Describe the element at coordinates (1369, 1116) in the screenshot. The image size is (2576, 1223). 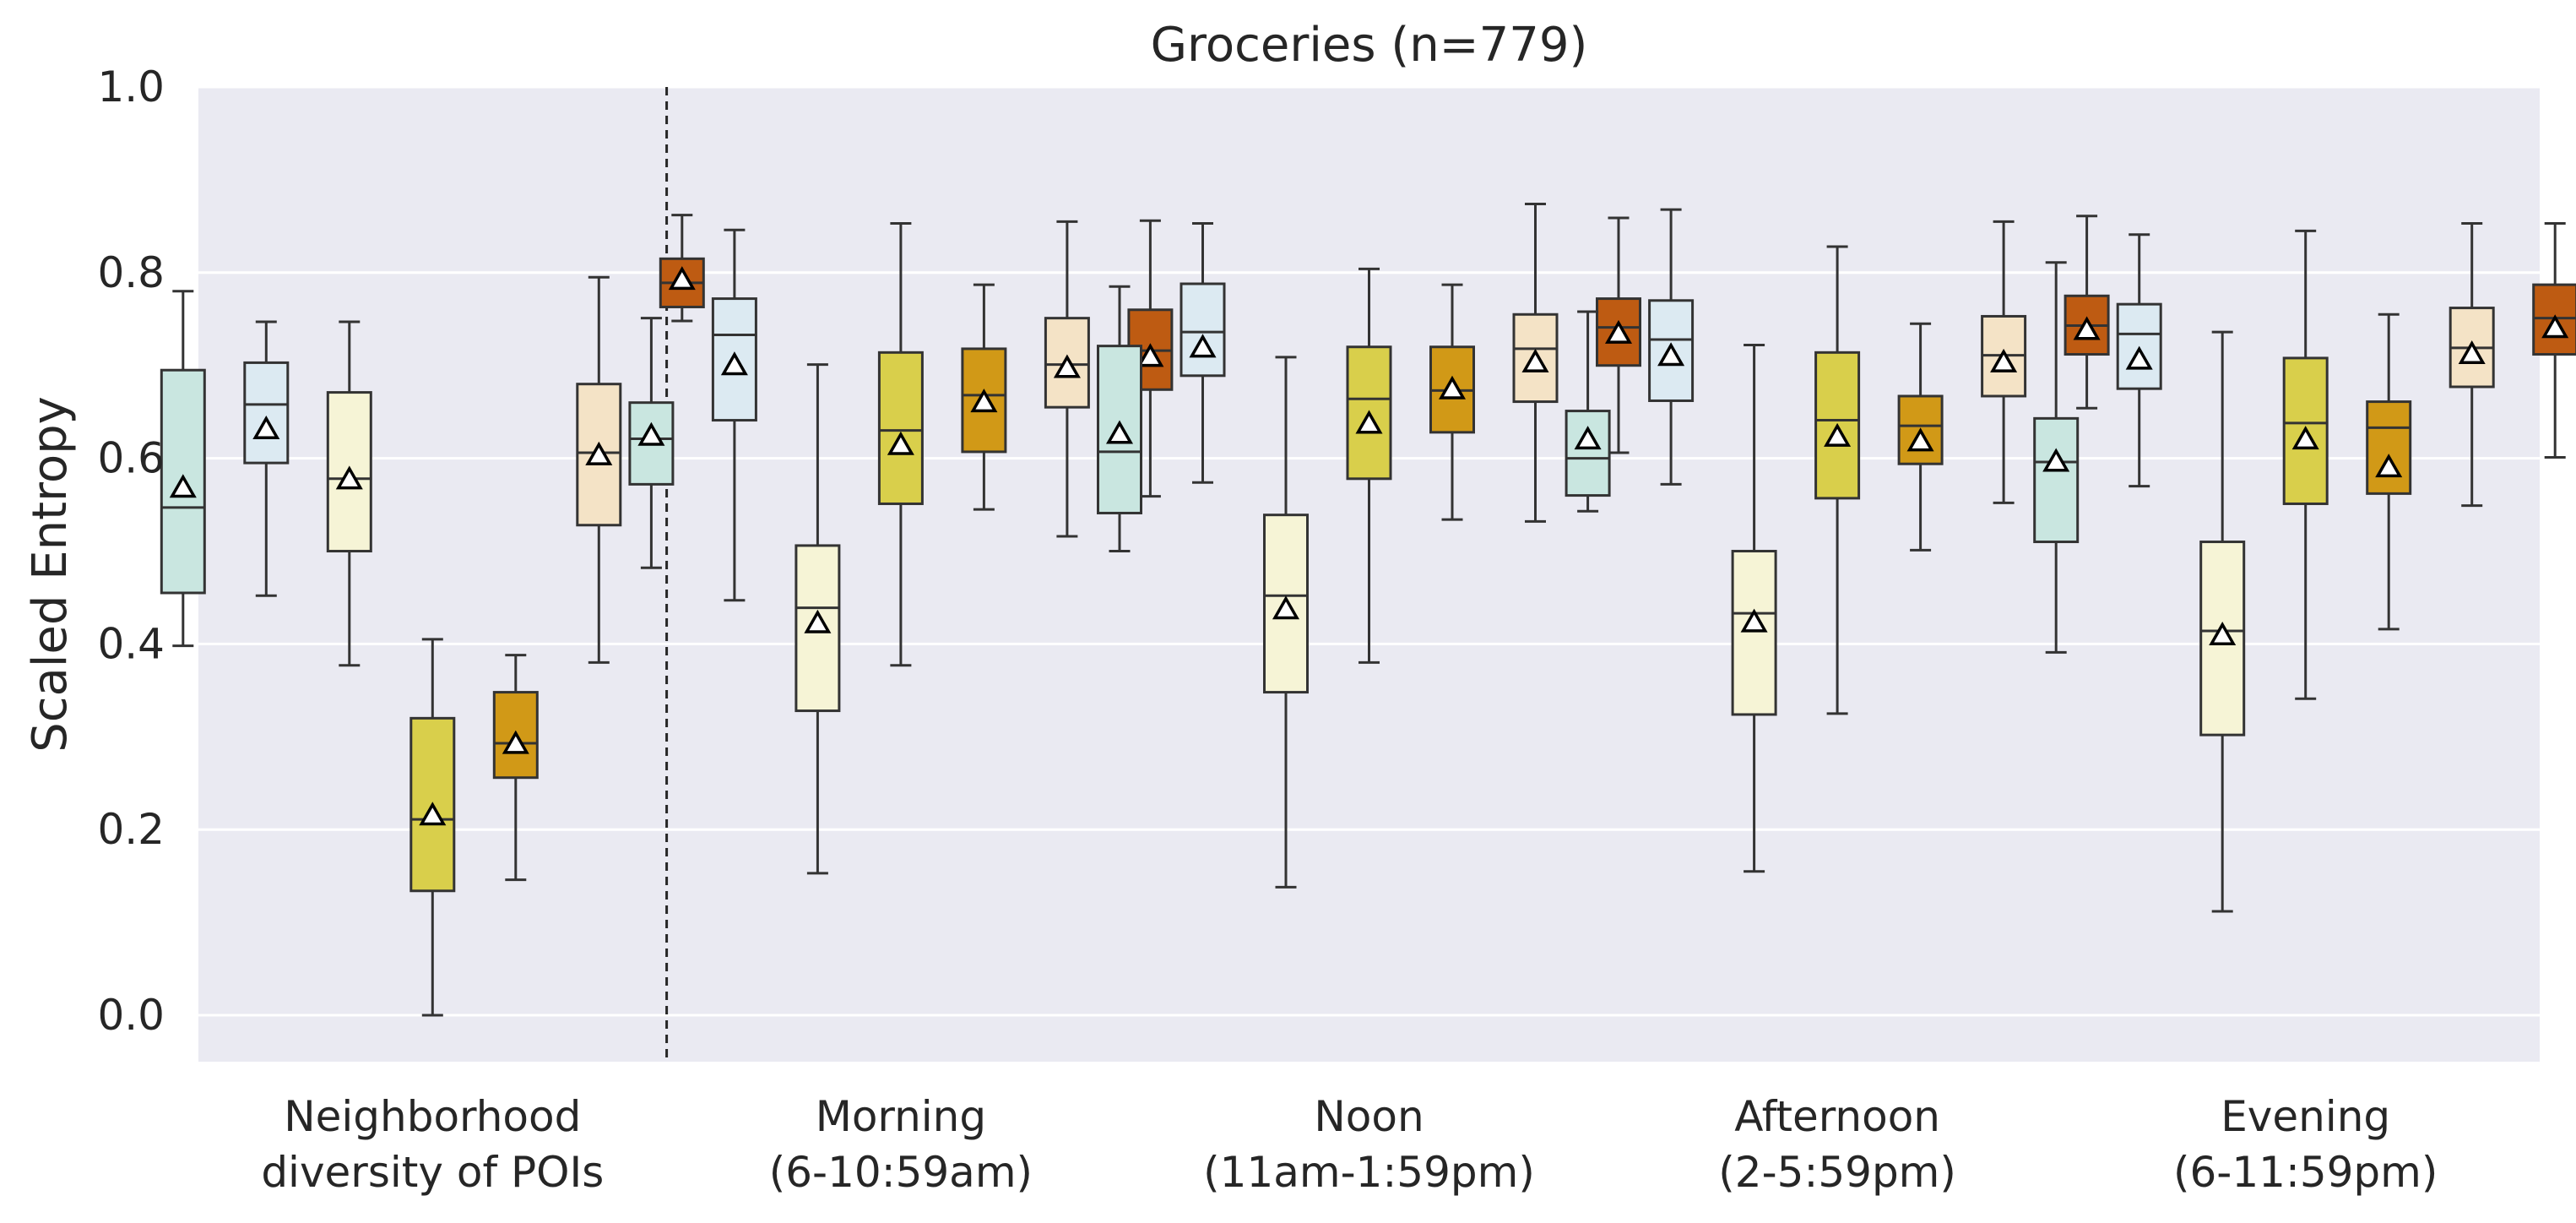
I see `x-tick-label: Noon` at that location.